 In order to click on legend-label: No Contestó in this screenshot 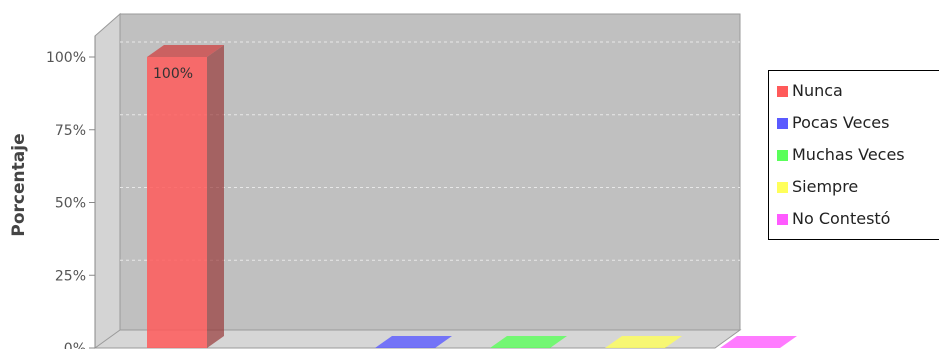, I will do `click(841, 218)`.